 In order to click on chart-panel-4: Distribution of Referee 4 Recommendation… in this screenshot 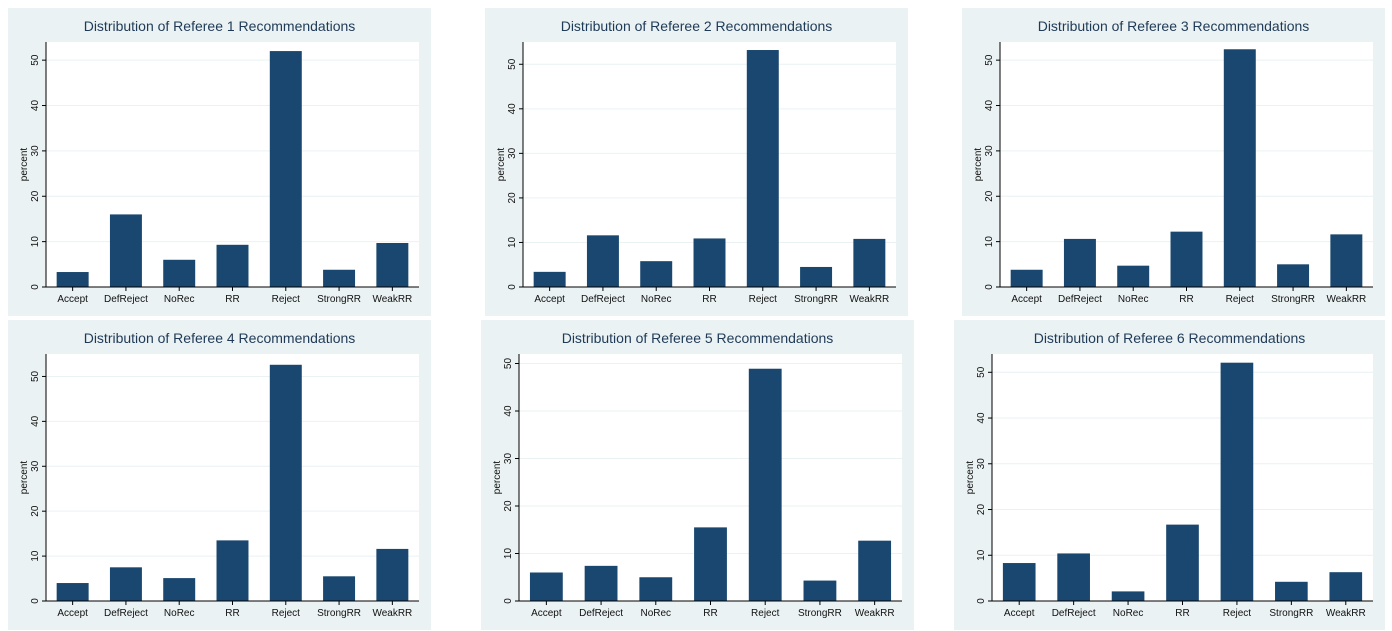, I will do `click(219, 475)`.